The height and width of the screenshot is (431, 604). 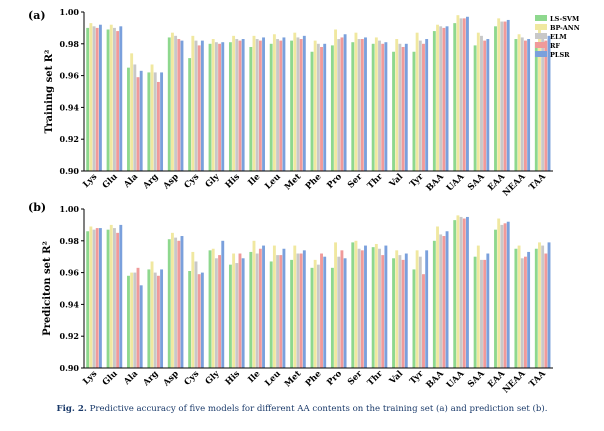 I want to click on bar-TAA-PLSR, so click(x=549, y=305).